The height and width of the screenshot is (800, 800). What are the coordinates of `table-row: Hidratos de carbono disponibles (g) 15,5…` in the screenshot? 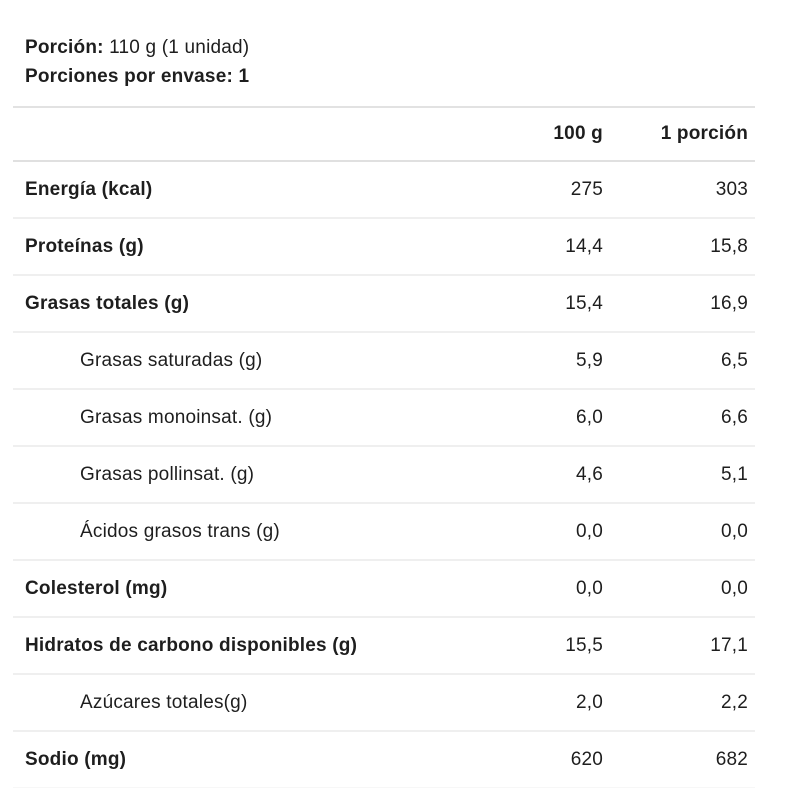 It's located at (384, 646).